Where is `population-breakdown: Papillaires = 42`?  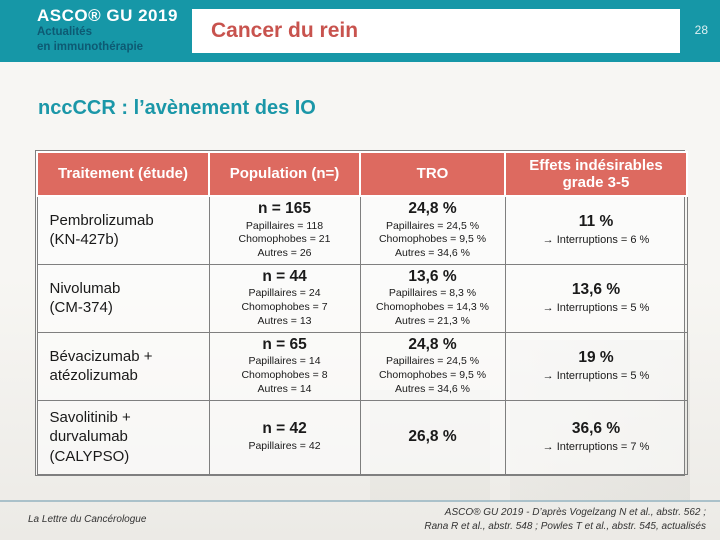 population-breakdown: Papillaires = 42 is located at coordinates (284, 445).